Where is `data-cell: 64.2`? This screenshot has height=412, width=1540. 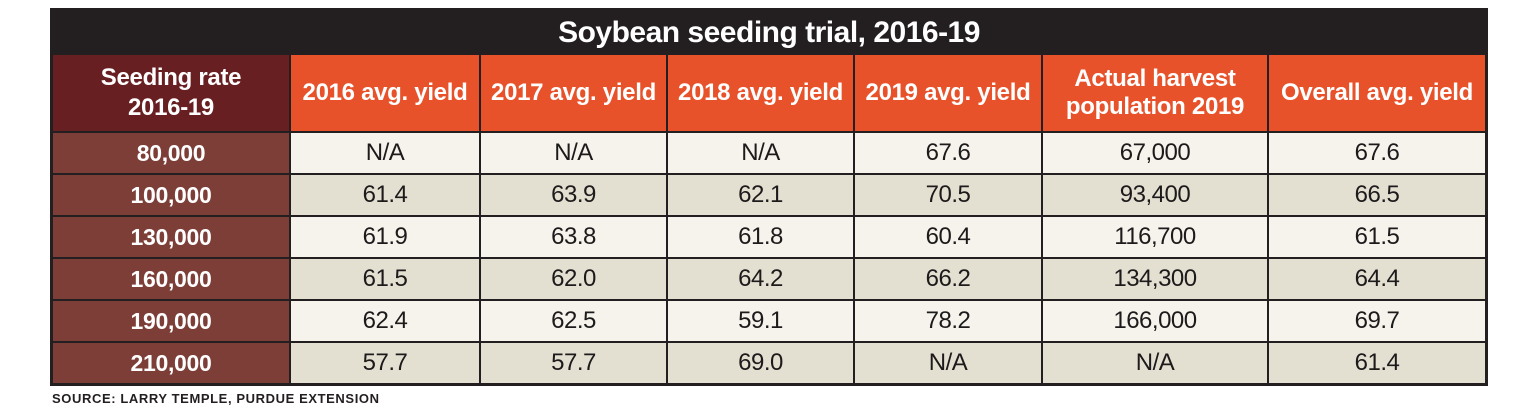
data-cell: 64.2 is located at coordinates (760, 279).